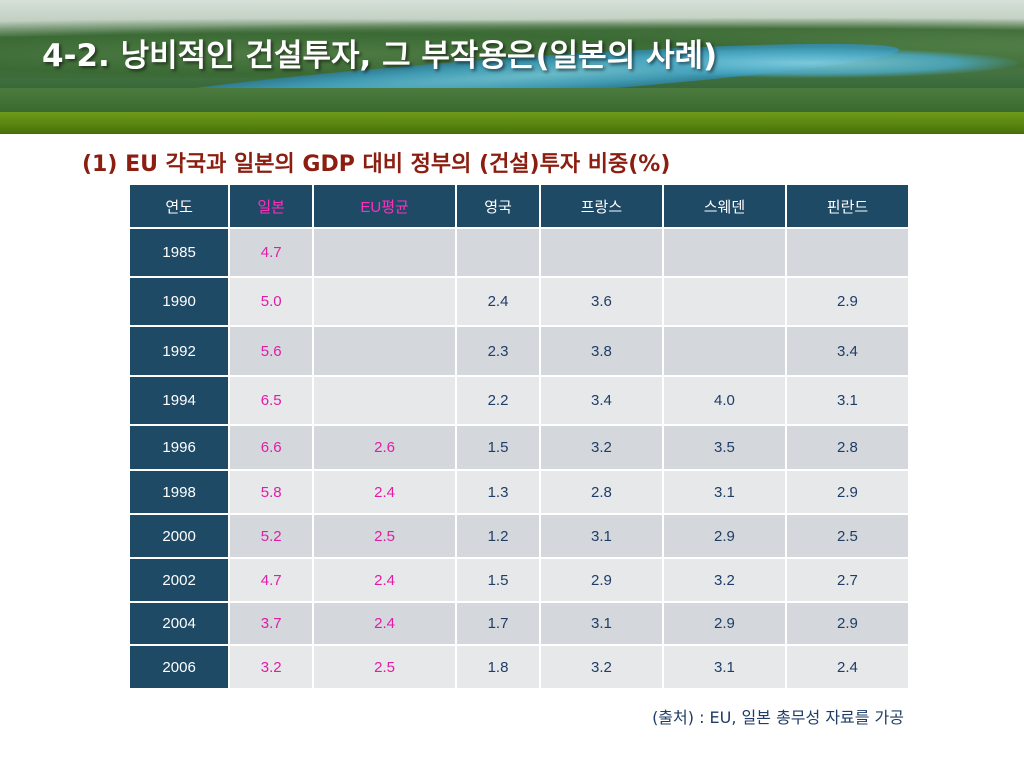 Image resolution: width=1024 pixels, height=768 pixels. What do you see at coordinates (179, 667) in the screenshot?
I see `year-cell: 2006` at bounding box center [179, 667].